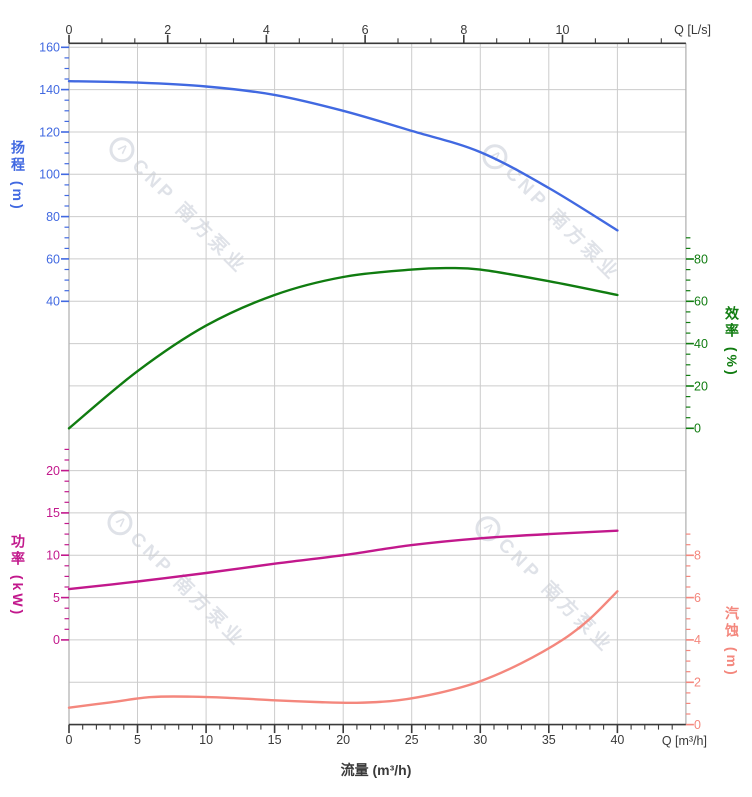  What do you see at coordinates (69, 740) in the screenshot?
I see `bottom-axis-tick-label: 0` at bounding box center [69, 740].